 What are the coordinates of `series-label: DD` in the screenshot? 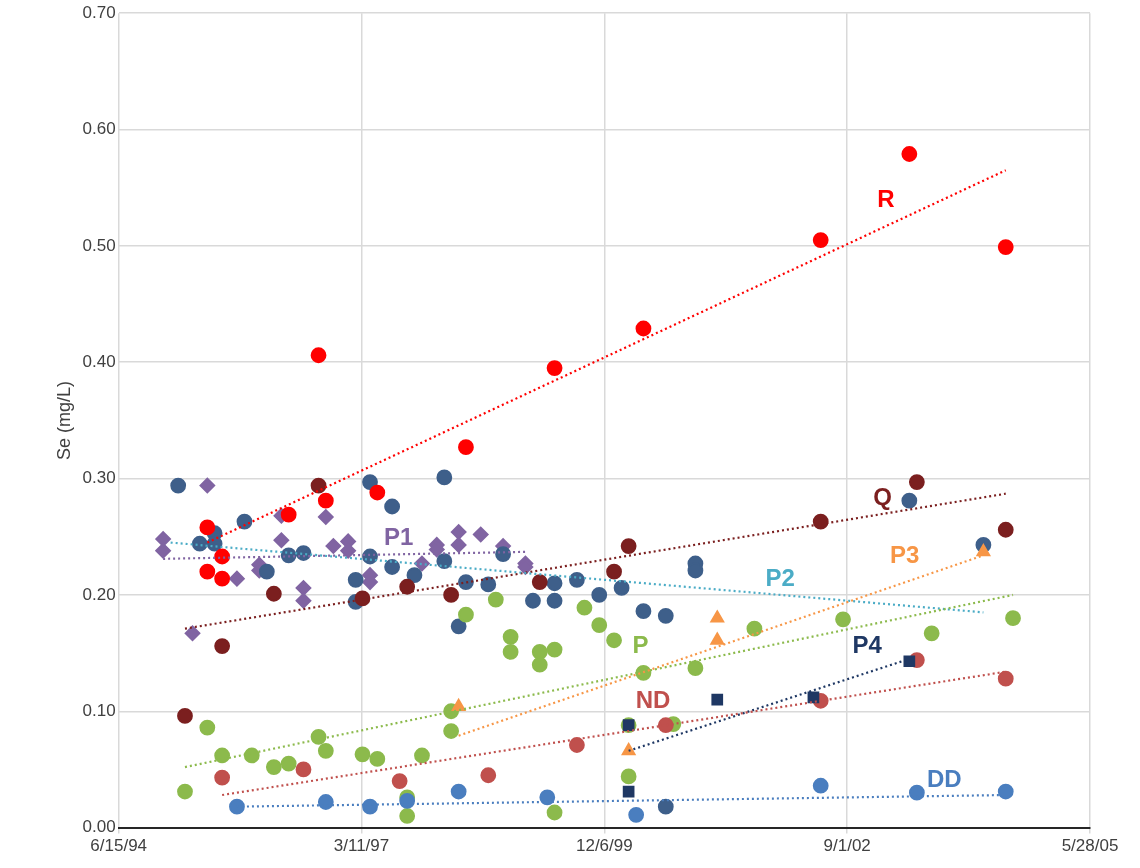 It's located at (944, 778).